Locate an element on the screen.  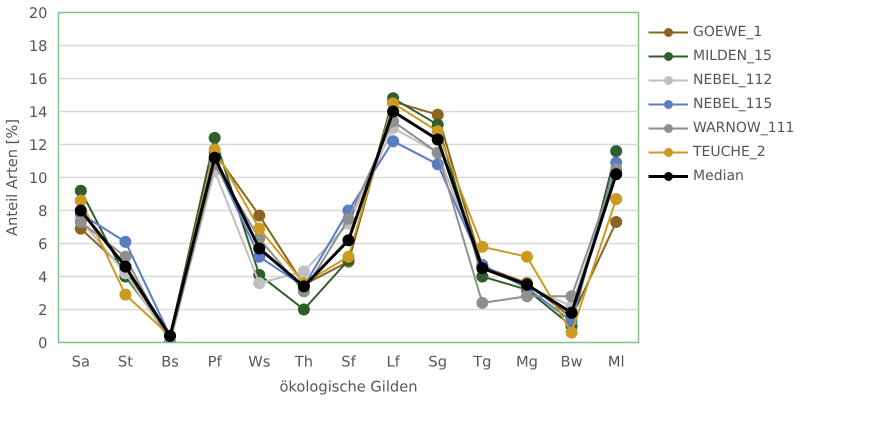
legend-label: GOEWE_1 is located at coordinates (727, 32).